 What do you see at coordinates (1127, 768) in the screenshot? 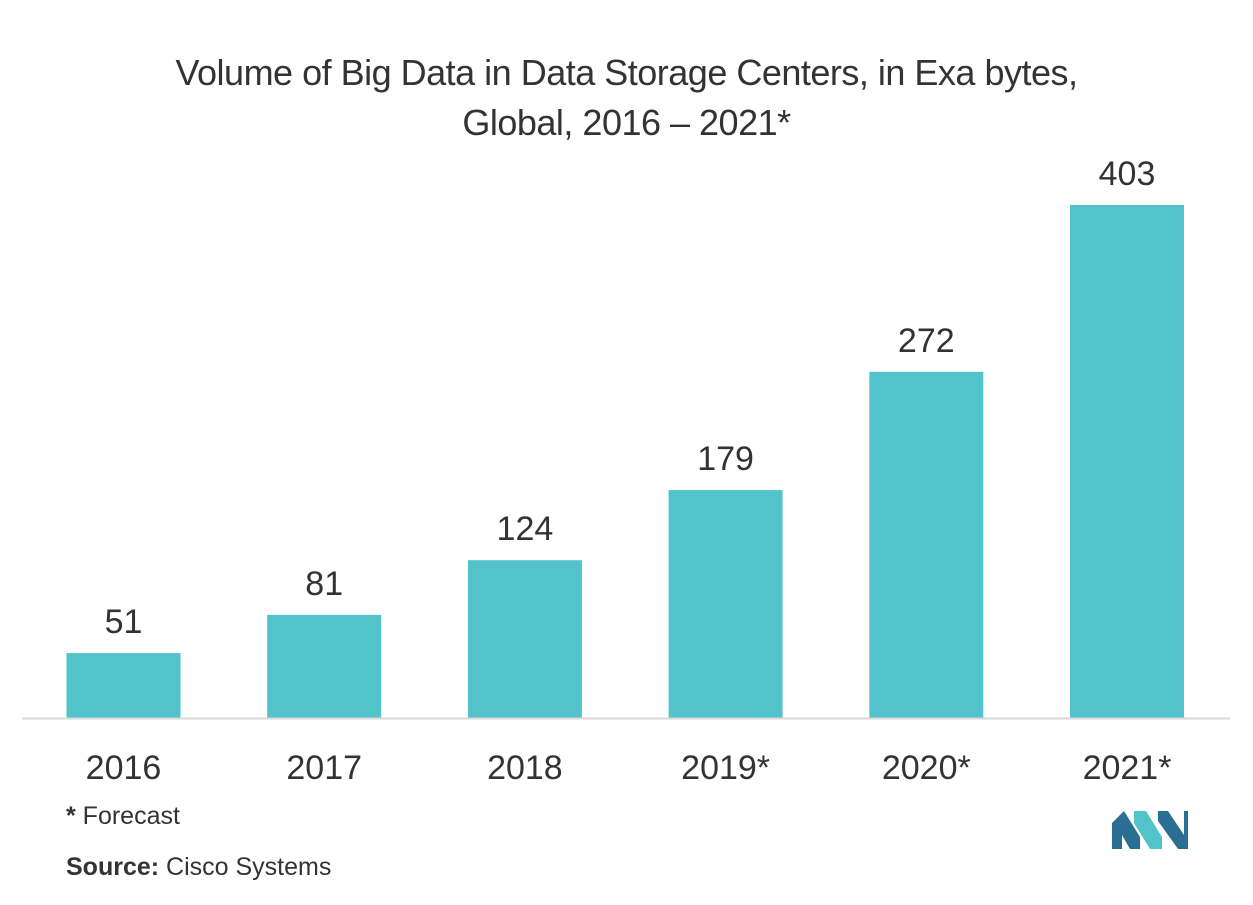
I see `x-tick-label-2021-forecast: 2021*` at bounding box center [1127, 768].